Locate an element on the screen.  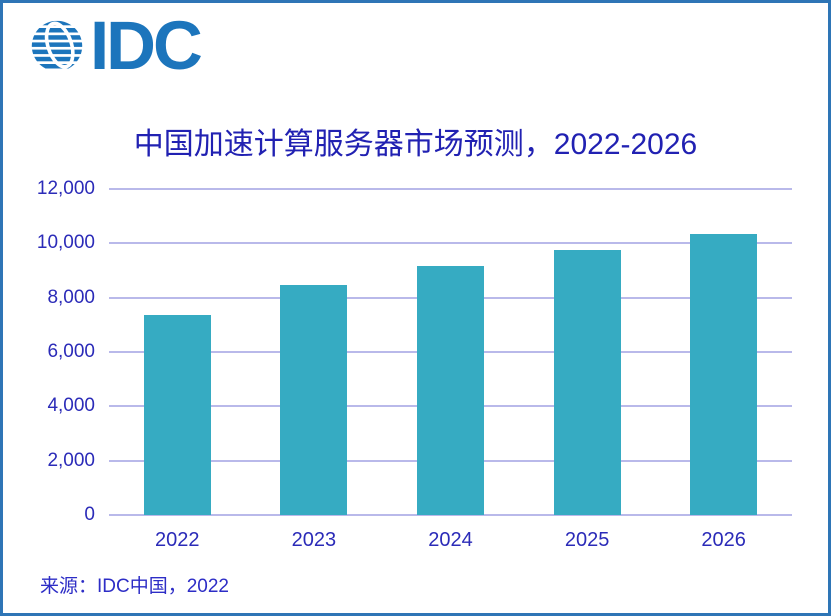
y-tick-label: 6,000 is located at coordinates (71, 351).